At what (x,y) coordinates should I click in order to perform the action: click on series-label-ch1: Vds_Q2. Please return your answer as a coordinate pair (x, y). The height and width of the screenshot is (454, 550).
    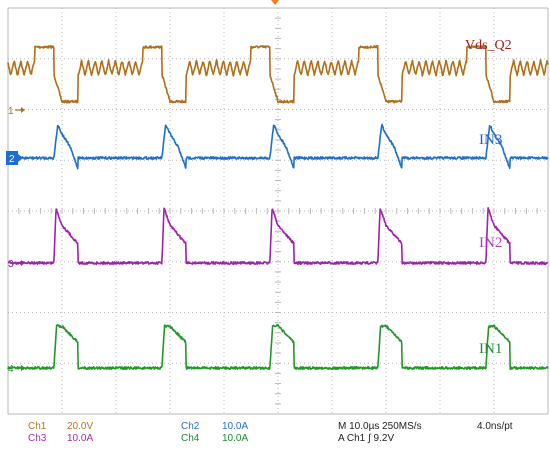
    Looking at the image, I should click on (488, 45).